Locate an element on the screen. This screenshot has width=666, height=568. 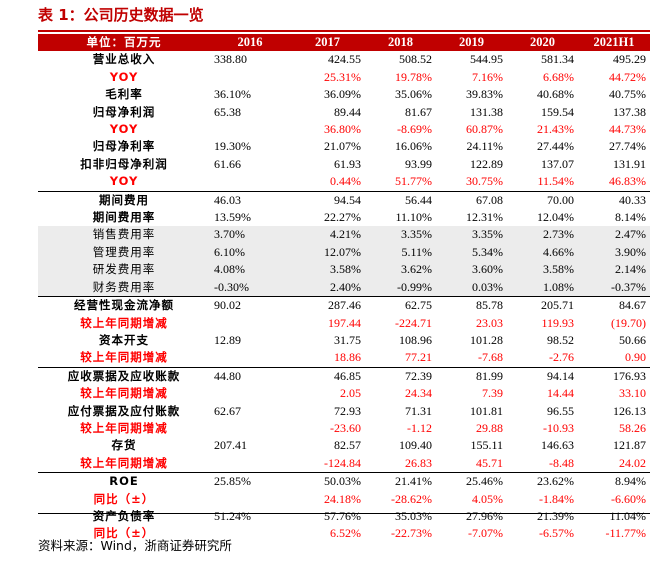
table-cell: 3.35% is located at coordinates (471, 235).